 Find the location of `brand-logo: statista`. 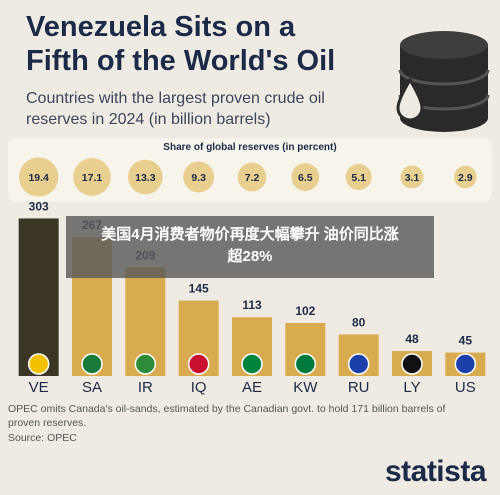

brand-logo: statista is located at coordinates (435, 471).